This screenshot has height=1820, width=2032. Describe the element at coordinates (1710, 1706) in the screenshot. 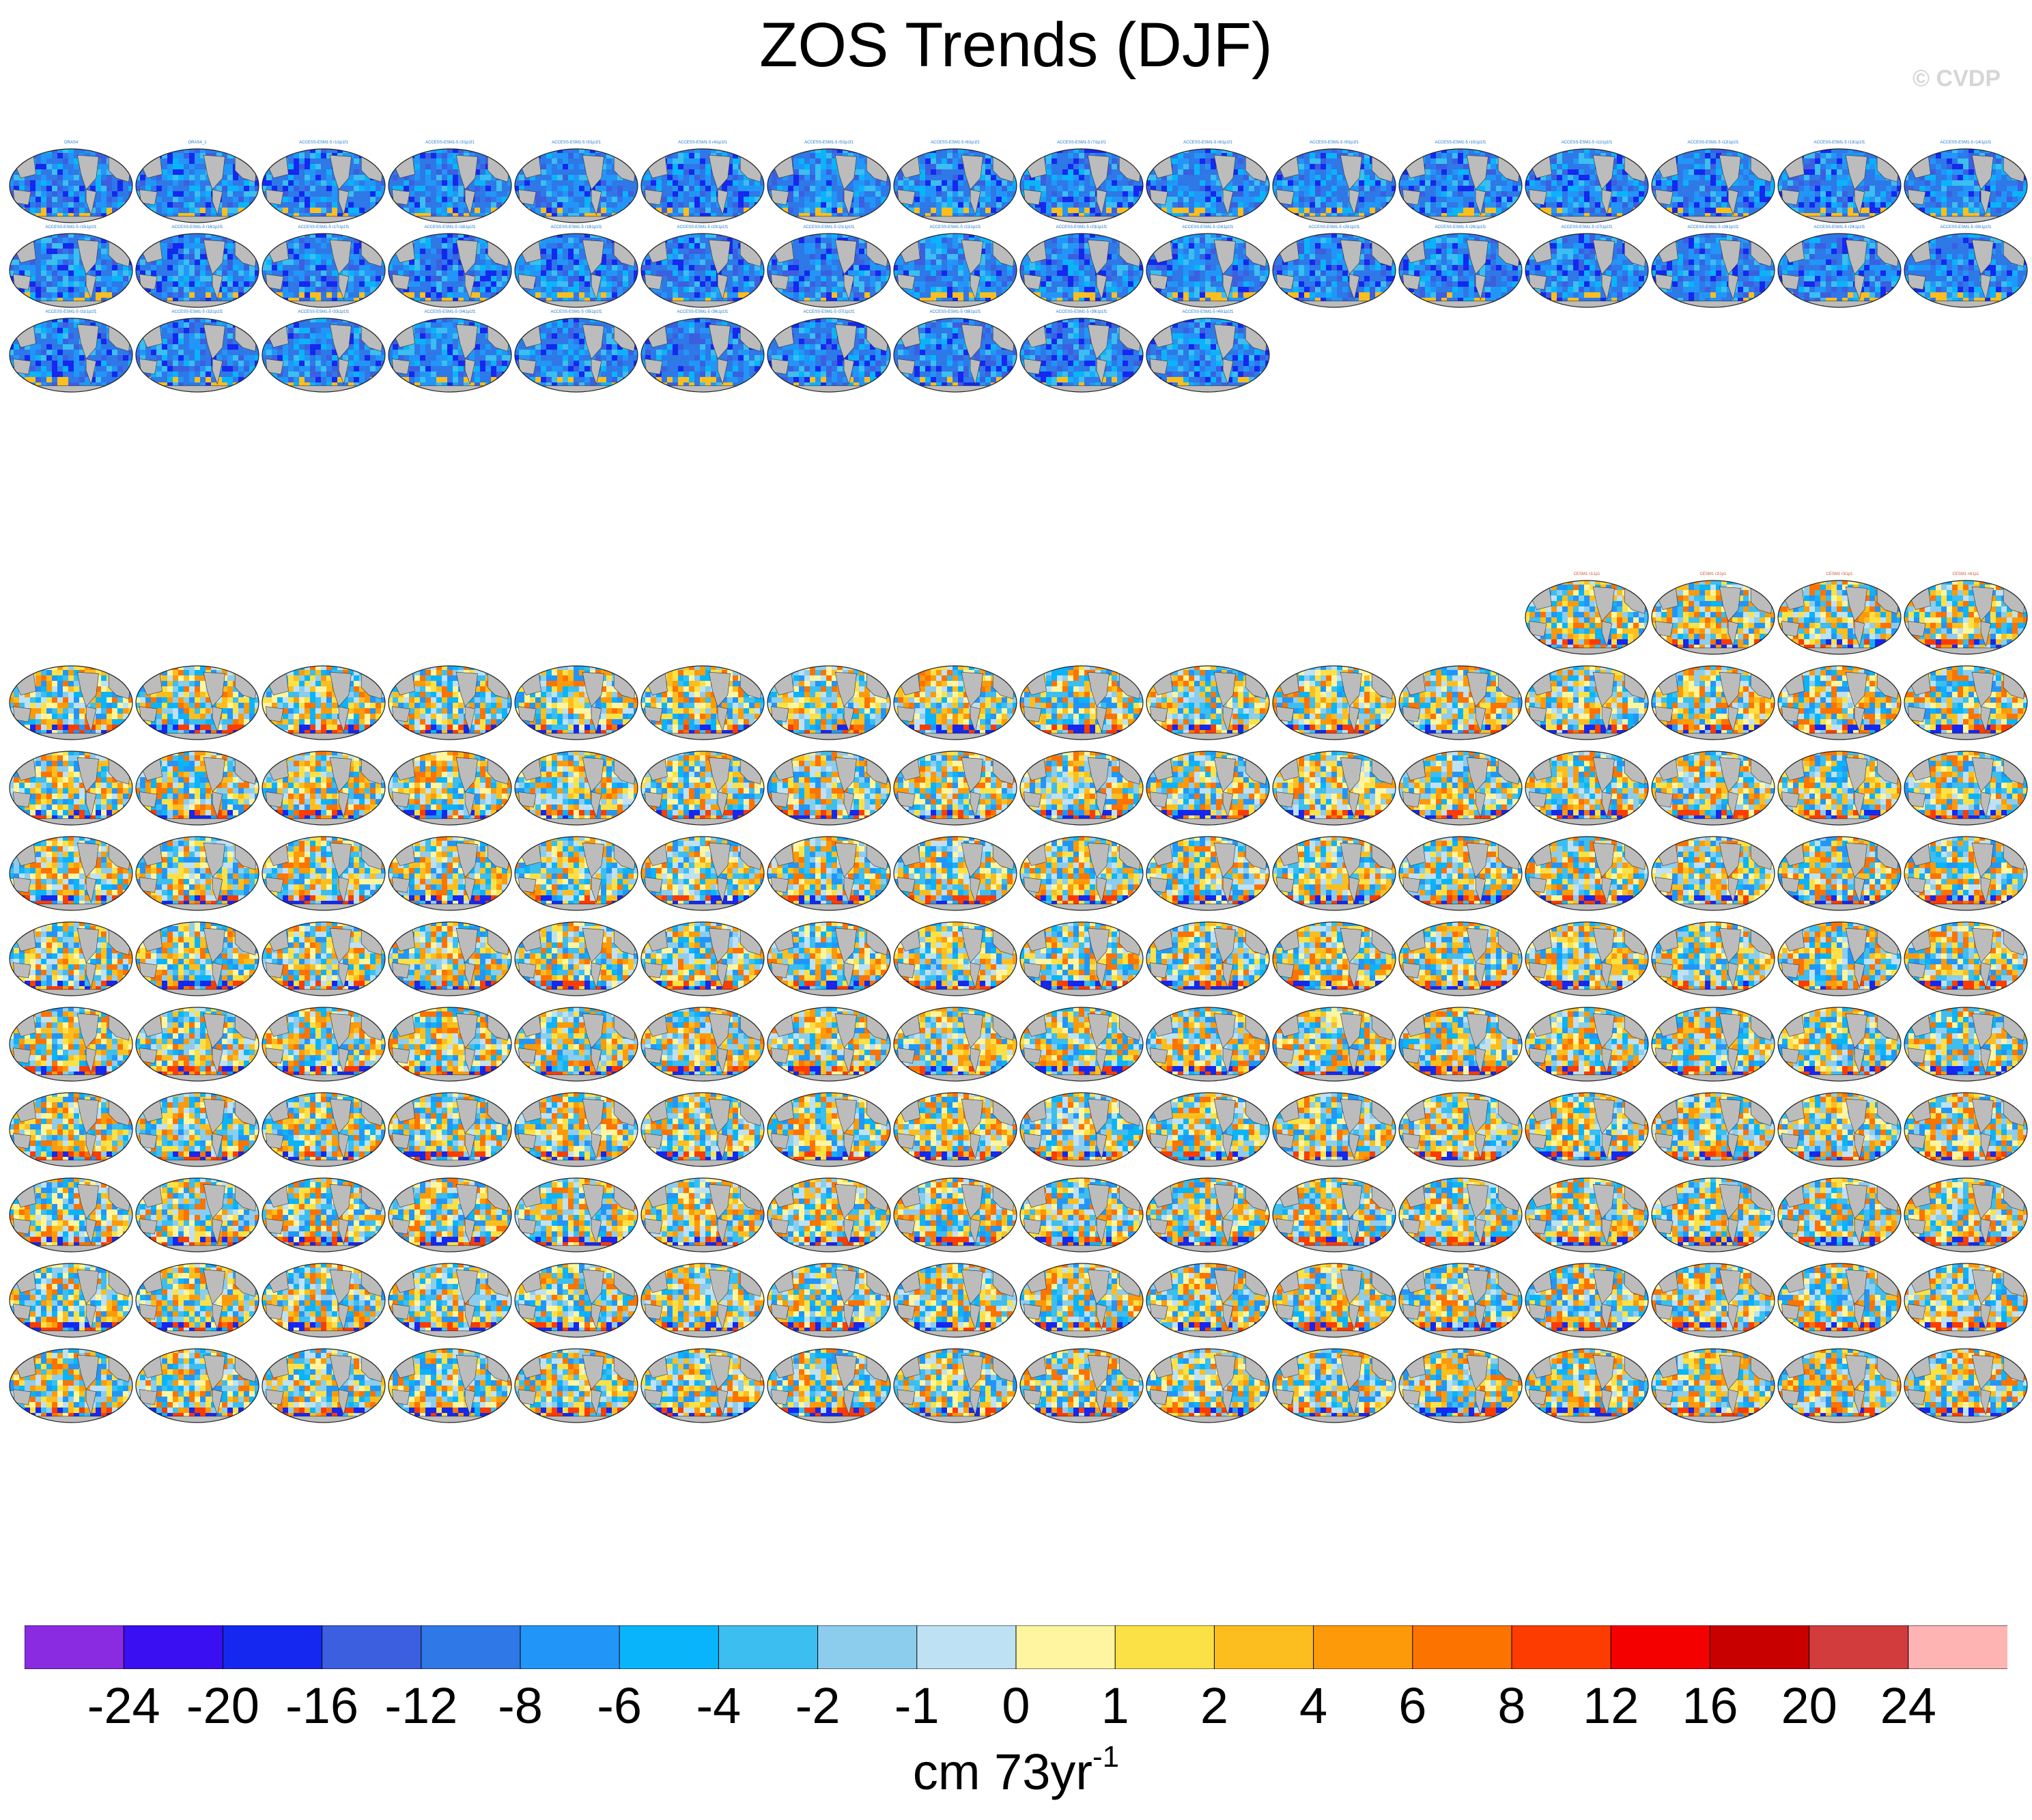

I see `colorbar-tick-label: 16` at that location.